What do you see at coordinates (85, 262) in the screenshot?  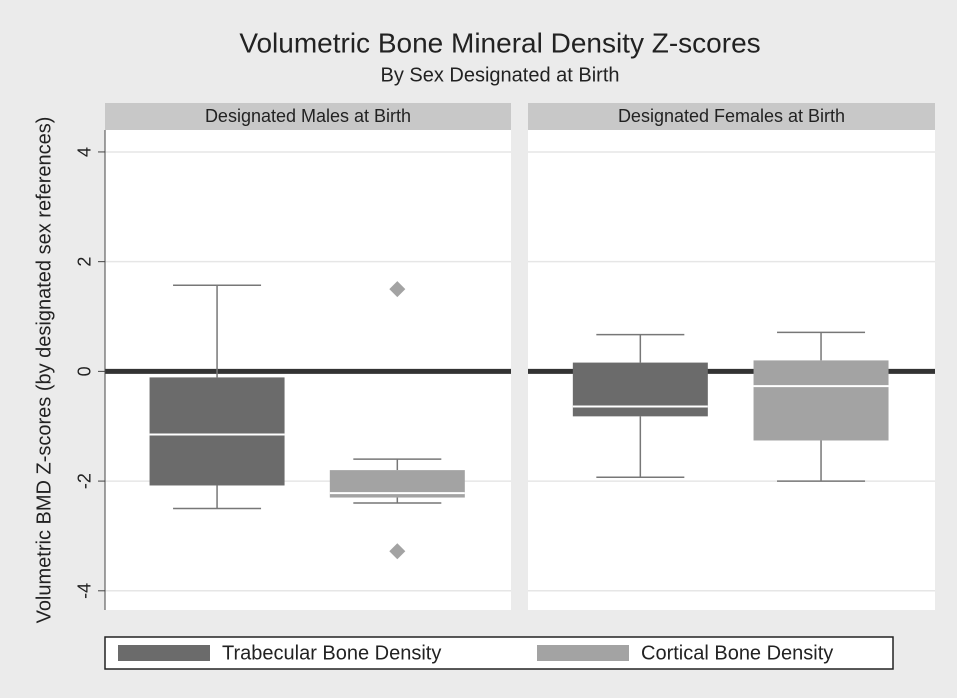 I see `y-tick-label: 2` at bounding box center [85, 262].